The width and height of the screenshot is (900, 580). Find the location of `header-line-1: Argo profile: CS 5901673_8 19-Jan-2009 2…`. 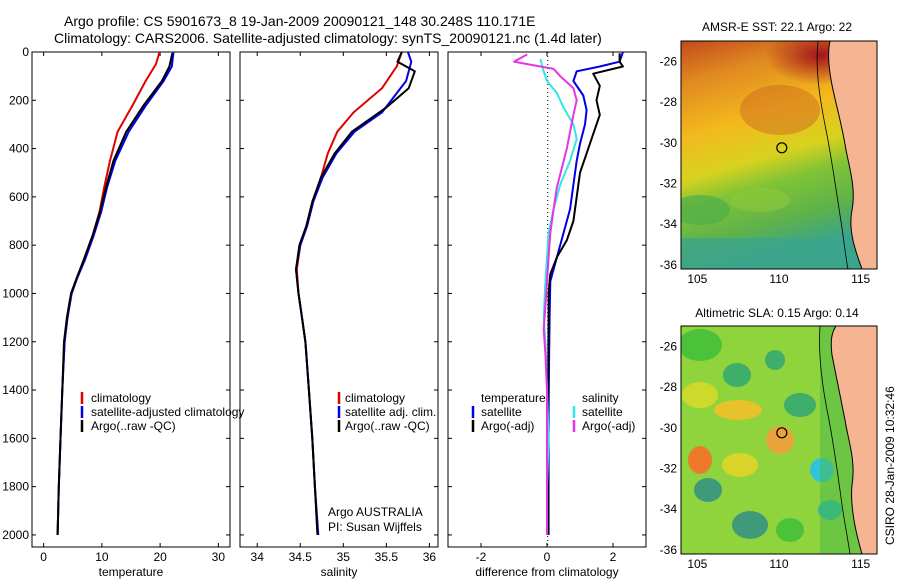

header-line-1: Argo profile: CS 5901673_8 19-Jan-2009 2… is located at coordinates (299, 21).